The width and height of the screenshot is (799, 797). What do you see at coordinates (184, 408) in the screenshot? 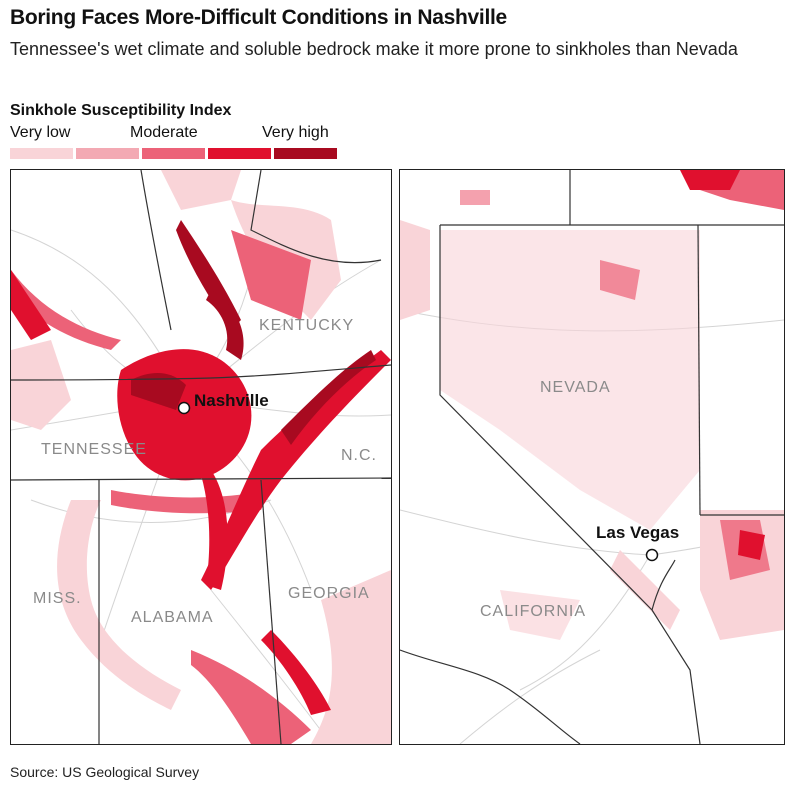
I see `nashville-marker` at bounding box center [184, 408].